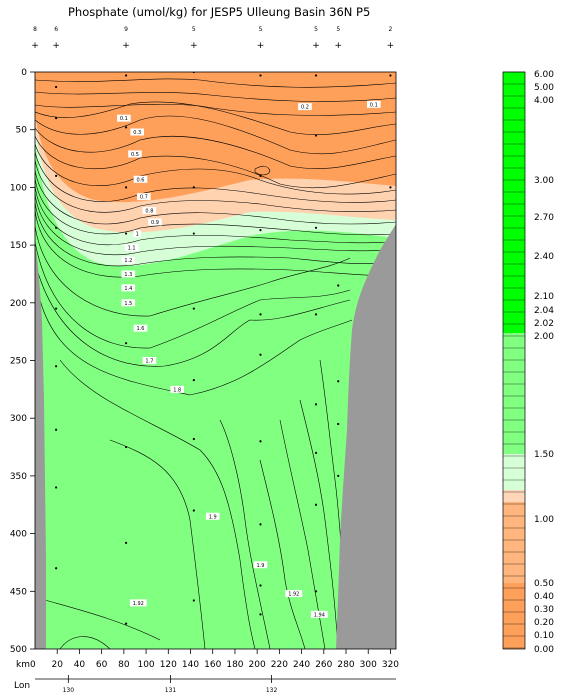 This screenshot has width=568, height=696. What do you see at coordinates (305, 108) in the screenshot?
I see `contour-label: 0.2` at bounding box center [305, 108].